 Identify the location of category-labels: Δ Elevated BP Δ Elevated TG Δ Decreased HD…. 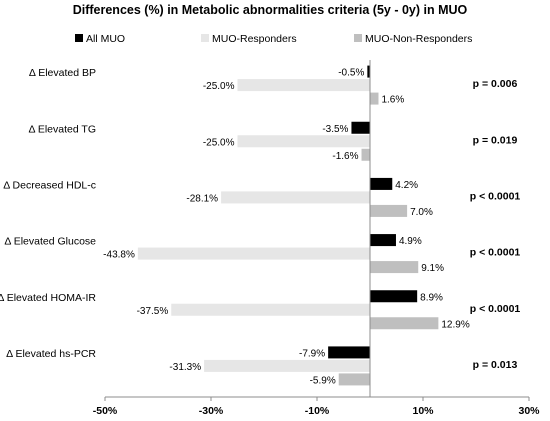
(48, 213).